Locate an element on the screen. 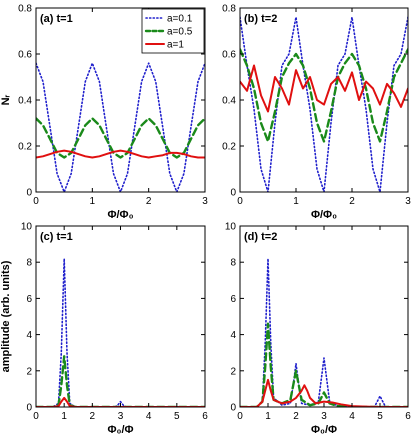 Image resolution: width=415 pixels, height=437 pixels. legend-label: a=0.5 is located at coordinates (180, 32).